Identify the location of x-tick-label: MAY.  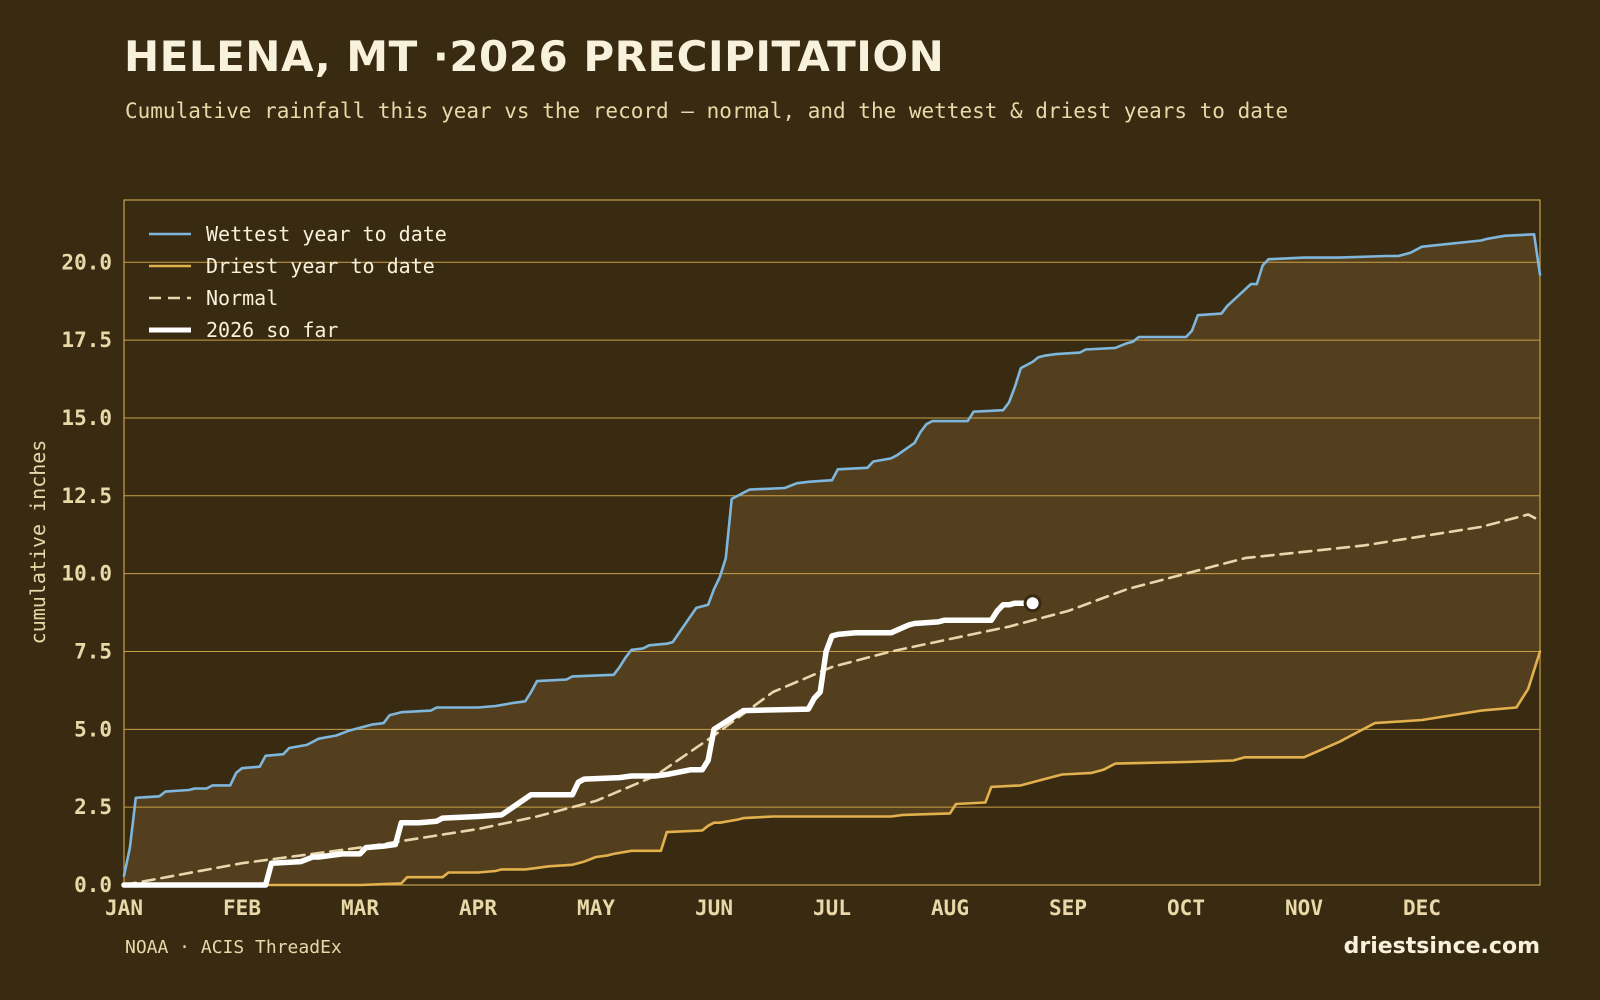
(596, 908).